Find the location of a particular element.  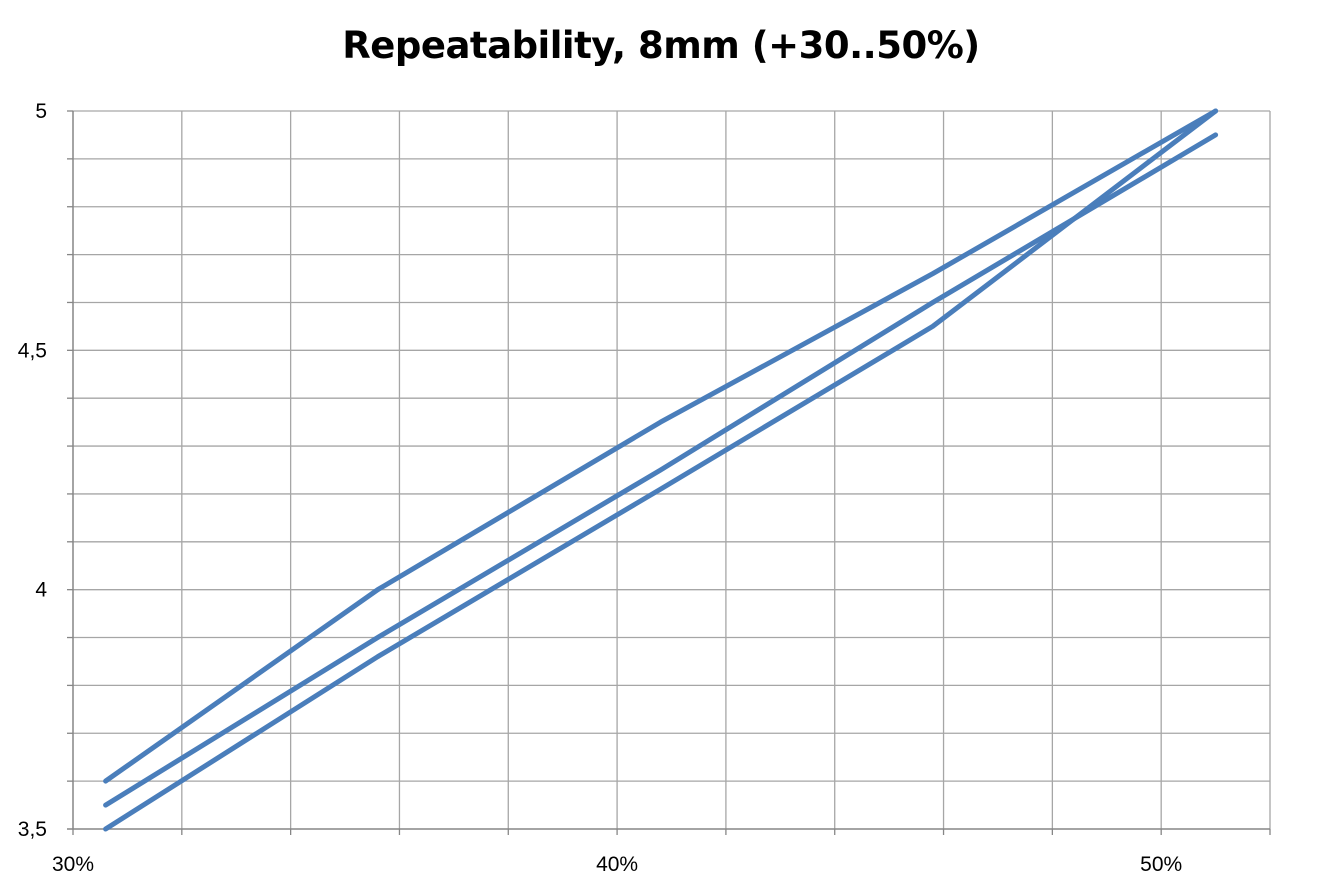

y-tick-label: 3,5 is located at coordinates (32, 829).